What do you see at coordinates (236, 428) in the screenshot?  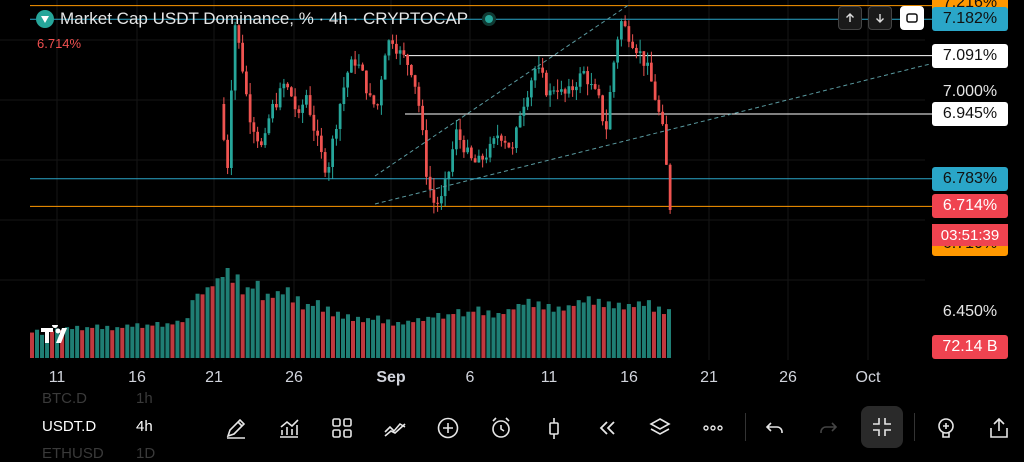 I see `drawing-tool-button` at bounding box center [236, 428].